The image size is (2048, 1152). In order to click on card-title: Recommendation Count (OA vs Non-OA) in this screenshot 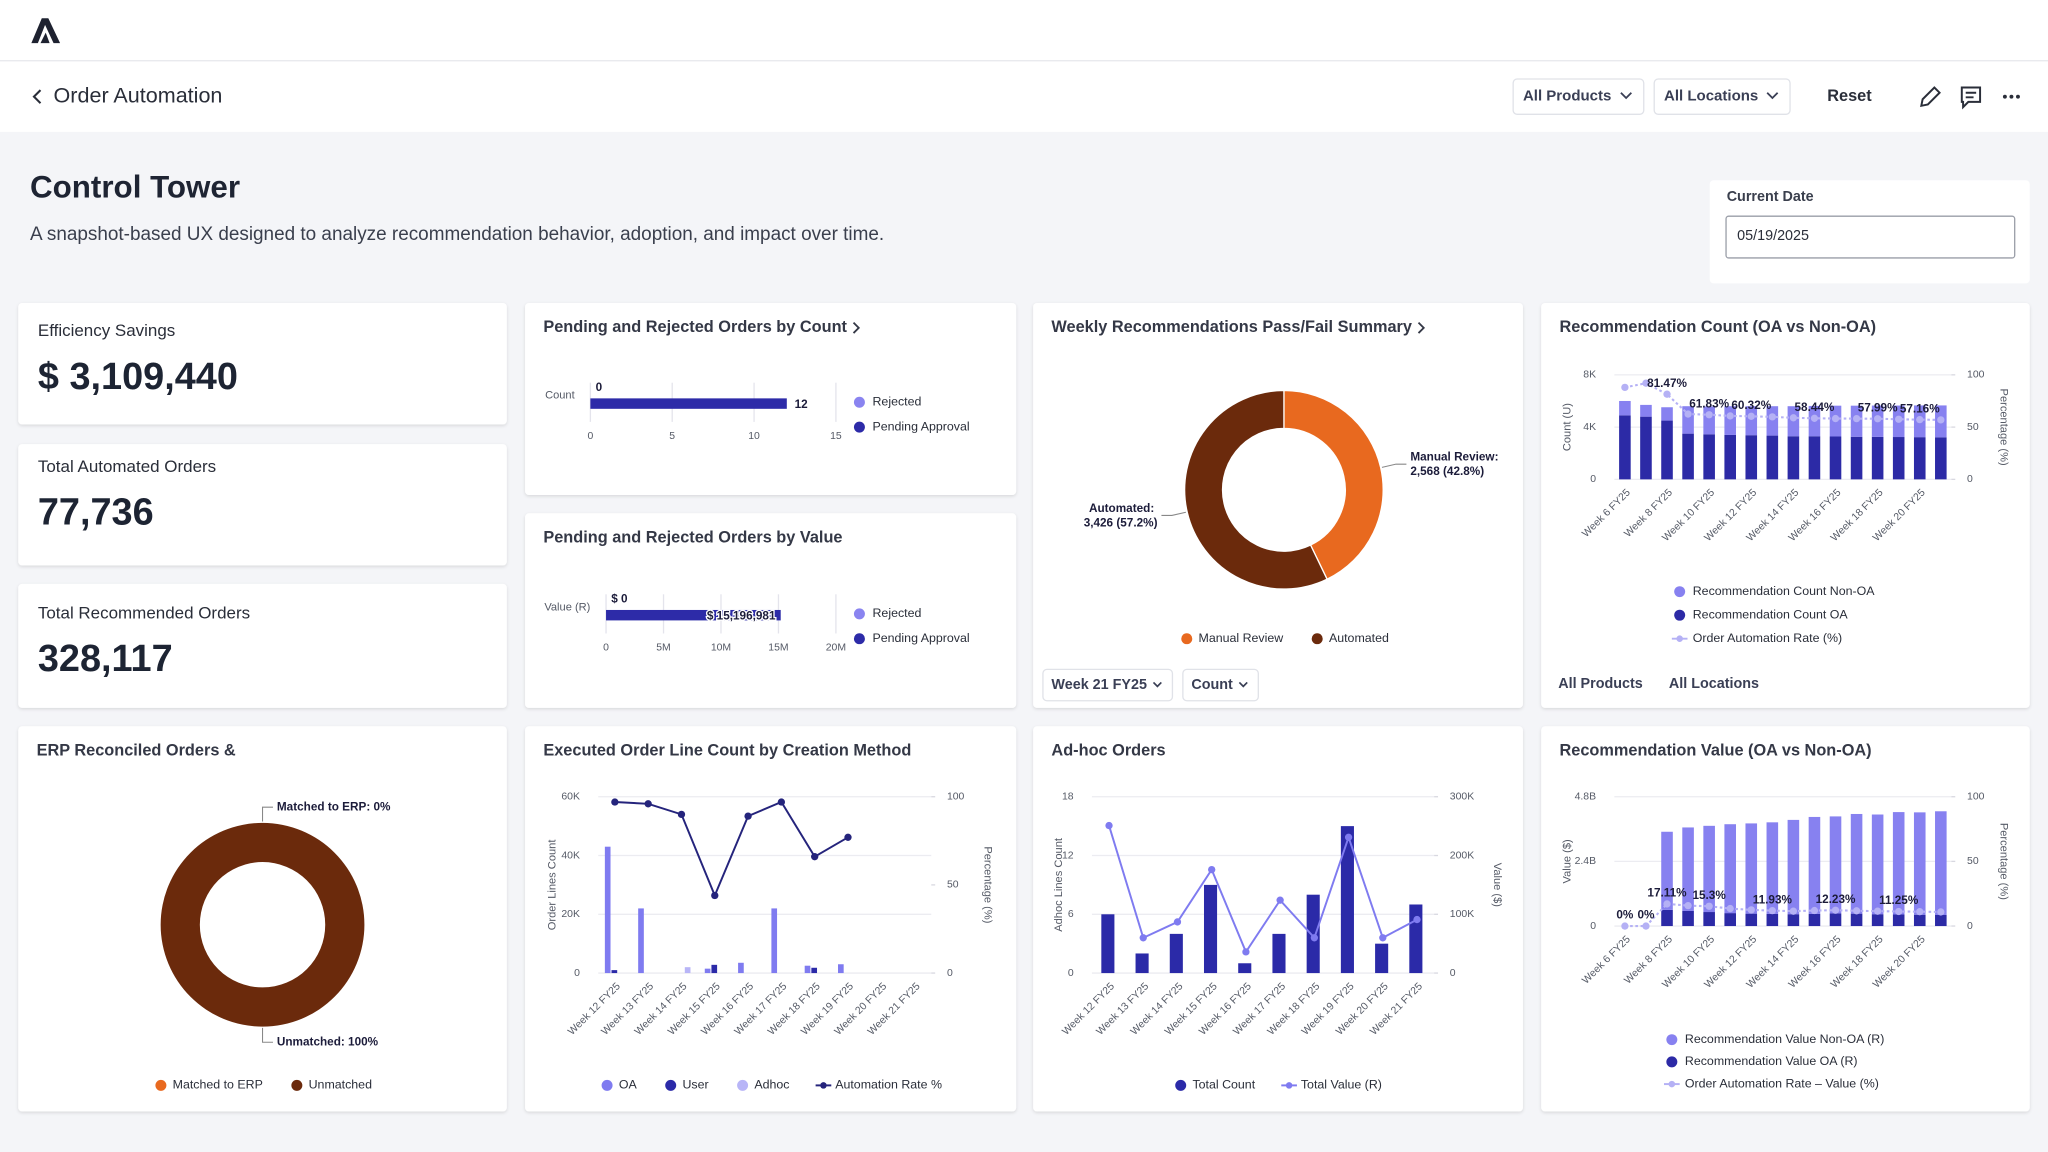, I will do `click(1718, 327)`.